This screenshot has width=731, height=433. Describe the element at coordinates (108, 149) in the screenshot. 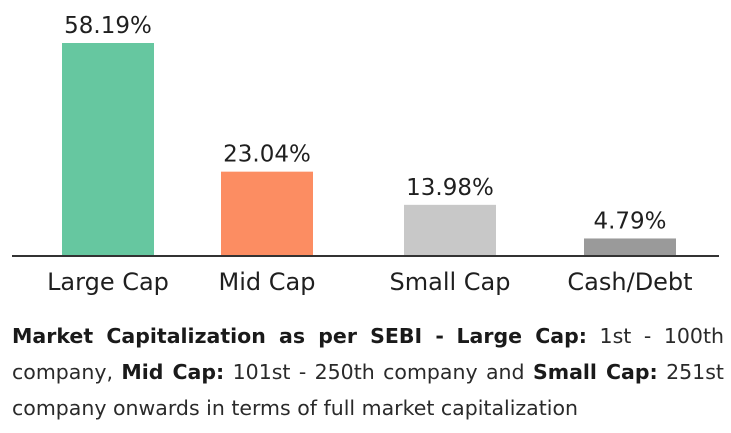

I see `bar-large-cap` at that location.